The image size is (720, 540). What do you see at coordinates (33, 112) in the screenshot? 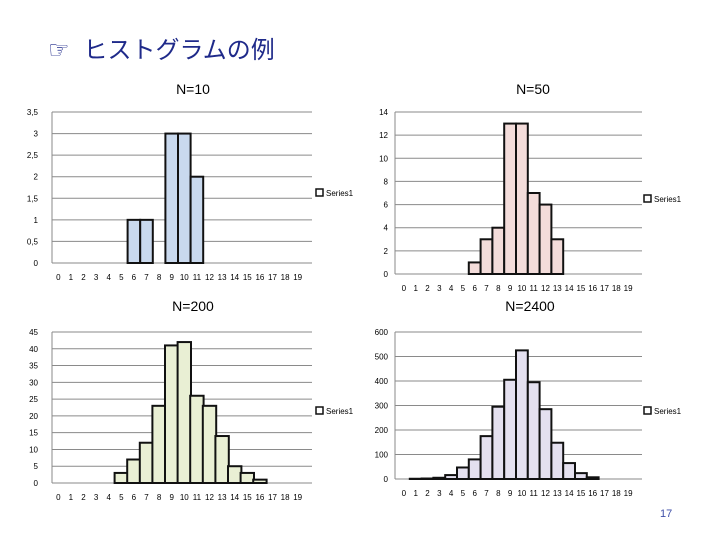
I see `y-tick-label: 3,5` at bounding box center [33, 112].